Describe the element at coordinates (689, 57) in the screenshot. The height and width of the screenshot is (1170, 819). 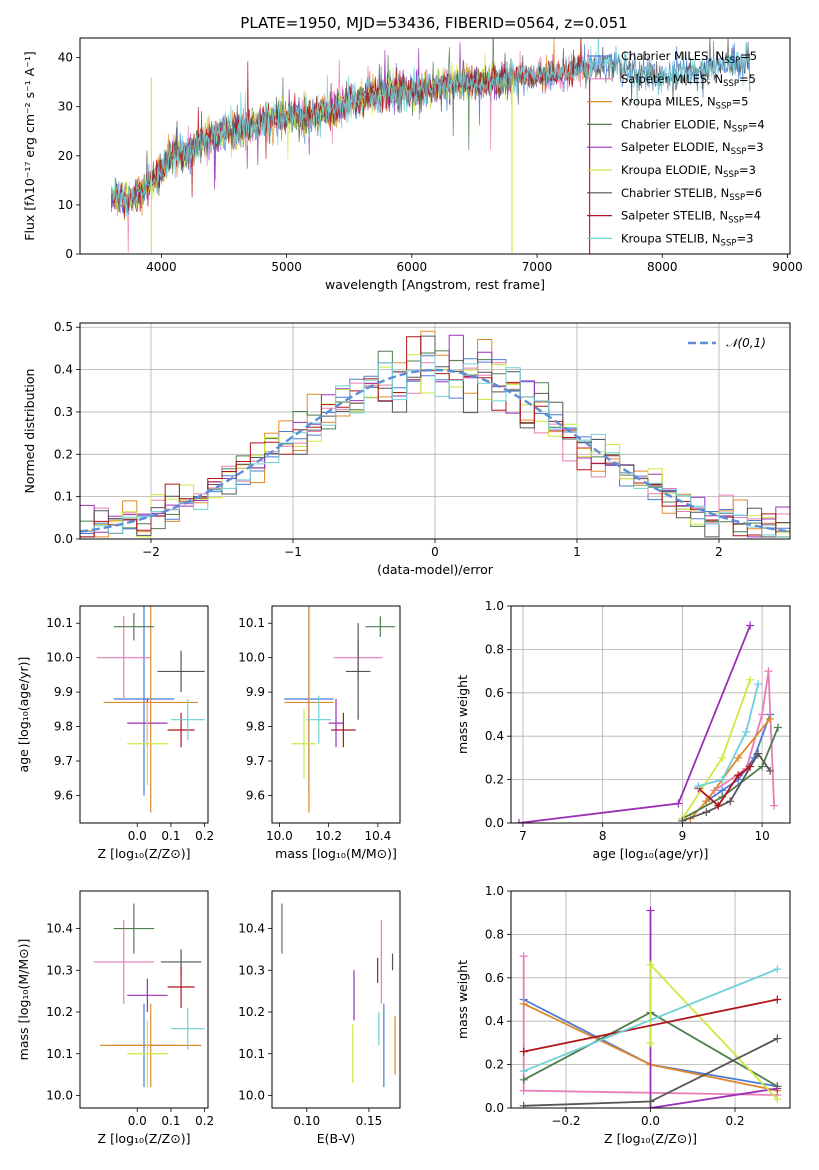
I see `legend-label-chabrier-miles: Chabrier MILES, NSSP=5` at that location.